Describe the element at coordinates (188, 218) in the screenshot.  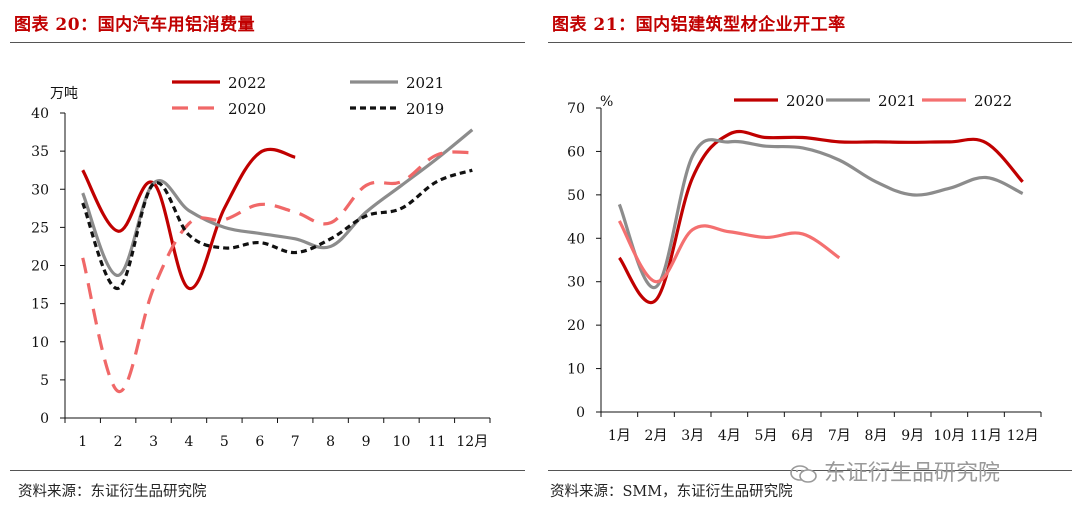
I see `left-series-2022-line` at that location.